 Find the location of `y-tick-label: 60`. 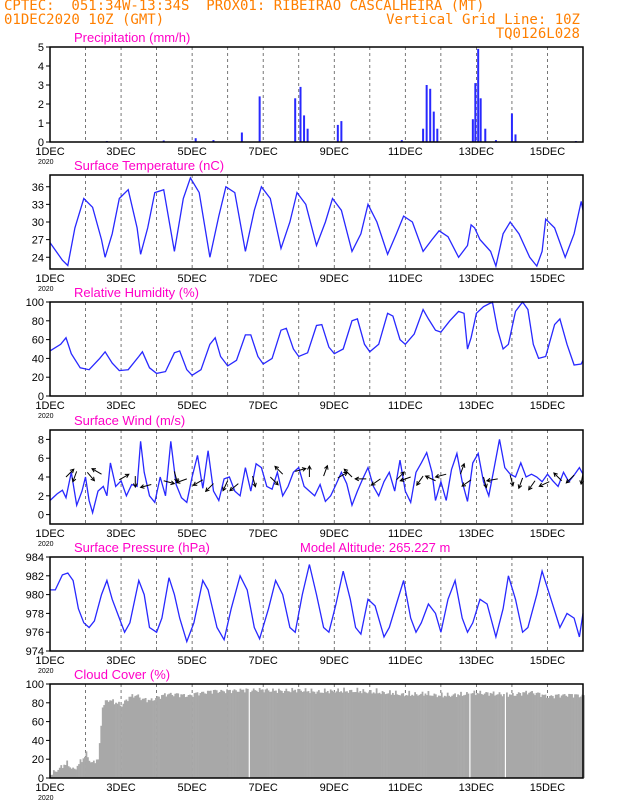

y-tick-label: 60 is located at coordinates (38, 723).